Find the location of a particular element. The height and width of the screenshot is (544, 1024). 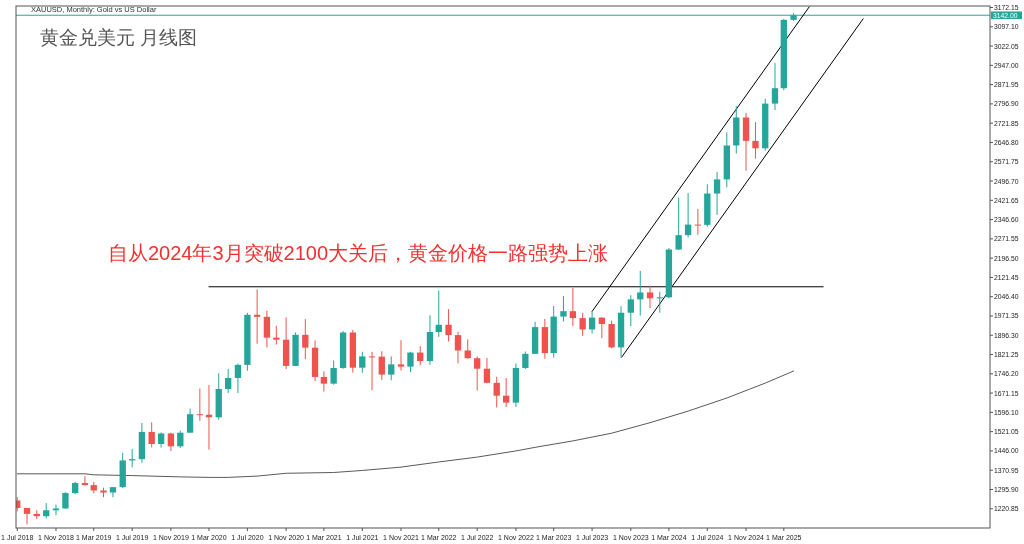

text: 黄金兑美元 月线图 is located at coordinates (119, 37).